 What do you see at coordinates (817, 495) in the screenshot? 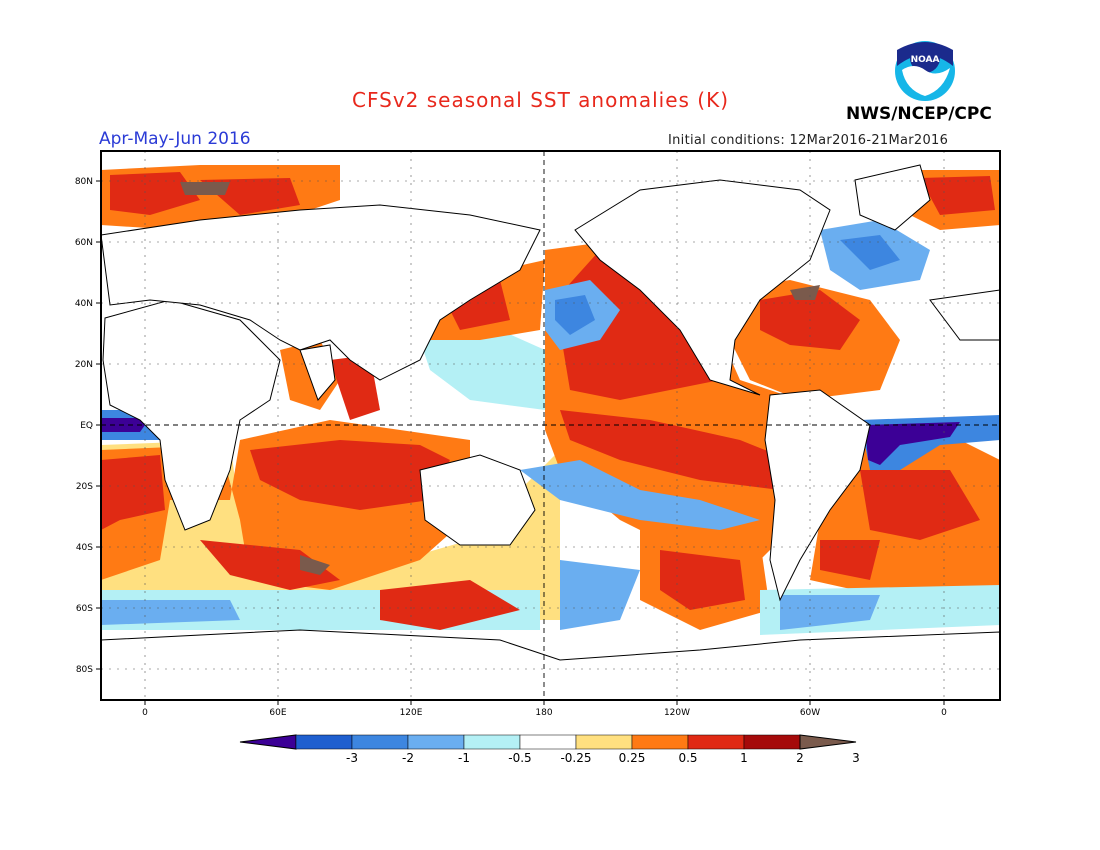
I see `south-america` at bounding box center [817, 495].